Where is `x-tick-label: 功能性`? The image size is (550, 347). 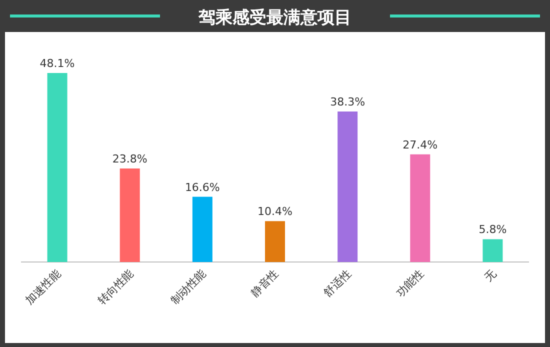
x-tick-label: 功能性 is located at coordinates (410, 283).